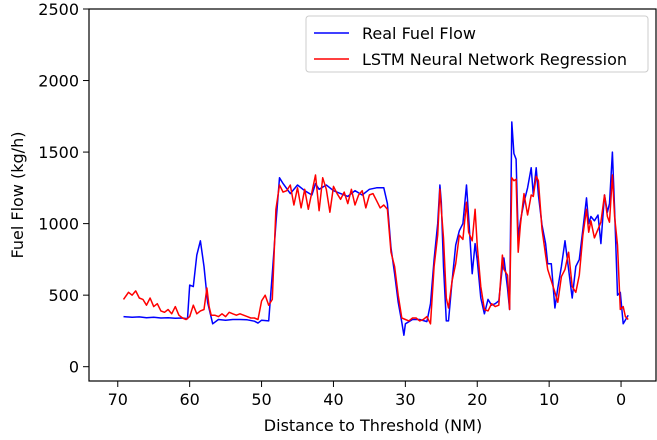 Image resolution: width=657 pixels, height=440 pixels. What do you see at coordinates (261, 399) in the screenshot?
I see `x-tick-label: 50` at bounding box center [261, 399].